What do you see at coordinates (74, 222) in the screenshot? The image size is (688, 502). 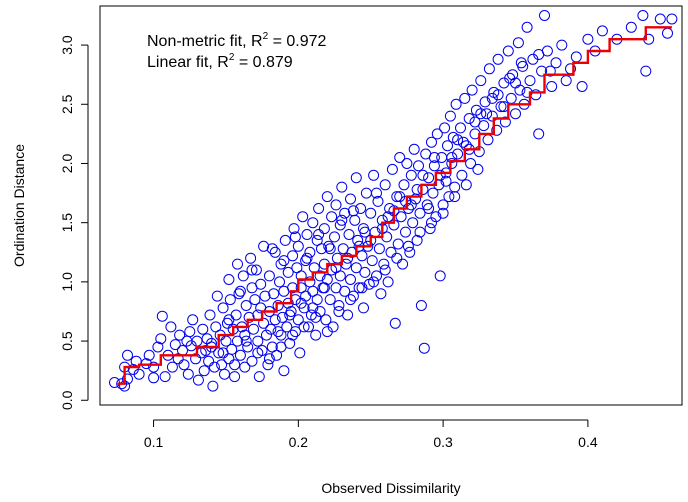 I see `y-axis: 0.0 0.5 1.0 1.5 2.0 2.5 3.0` at bounding box center [74, 222].